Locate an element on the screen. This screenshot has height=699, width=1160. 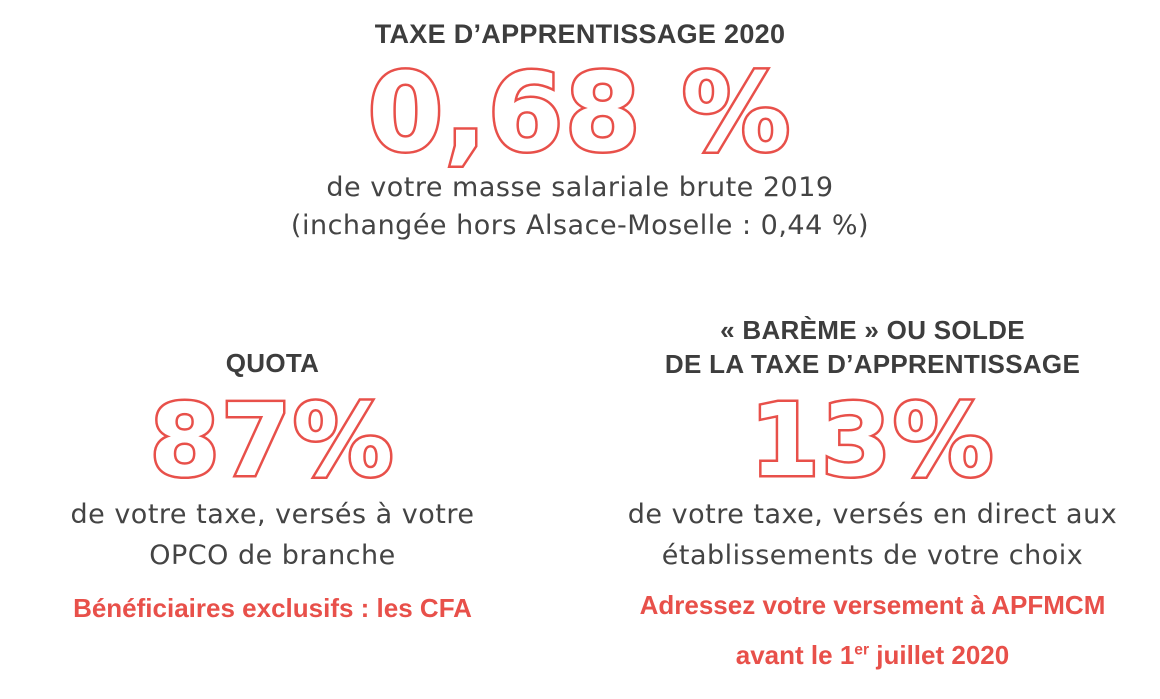
bareme-heading-line2: DE LA TAXE D’APPRENTISSAGE is located at coordinates (872, 364).